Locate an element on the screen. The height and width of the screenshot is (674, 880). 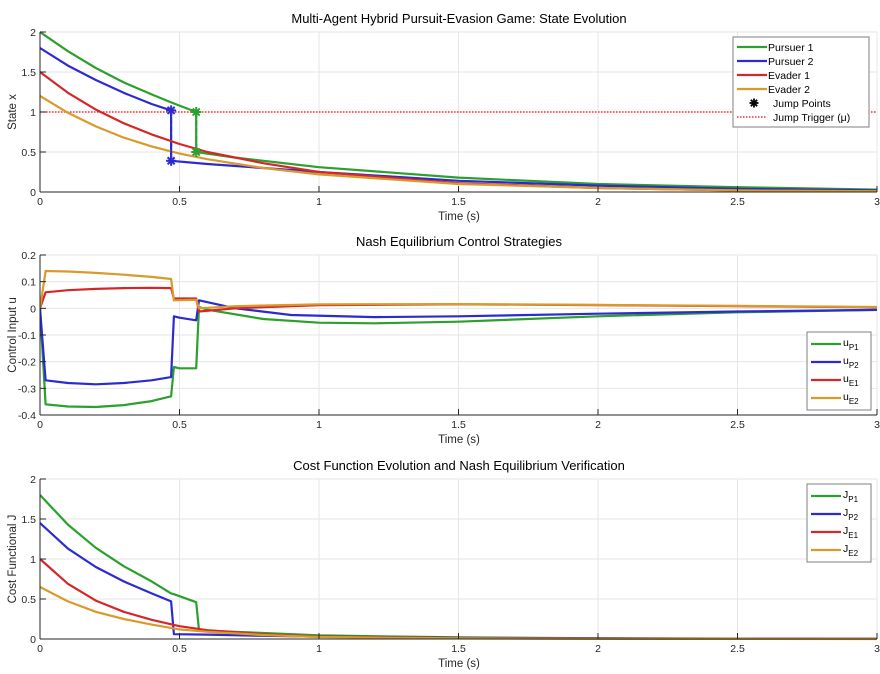
series-line-e2 is located at coordinates (458, 289).